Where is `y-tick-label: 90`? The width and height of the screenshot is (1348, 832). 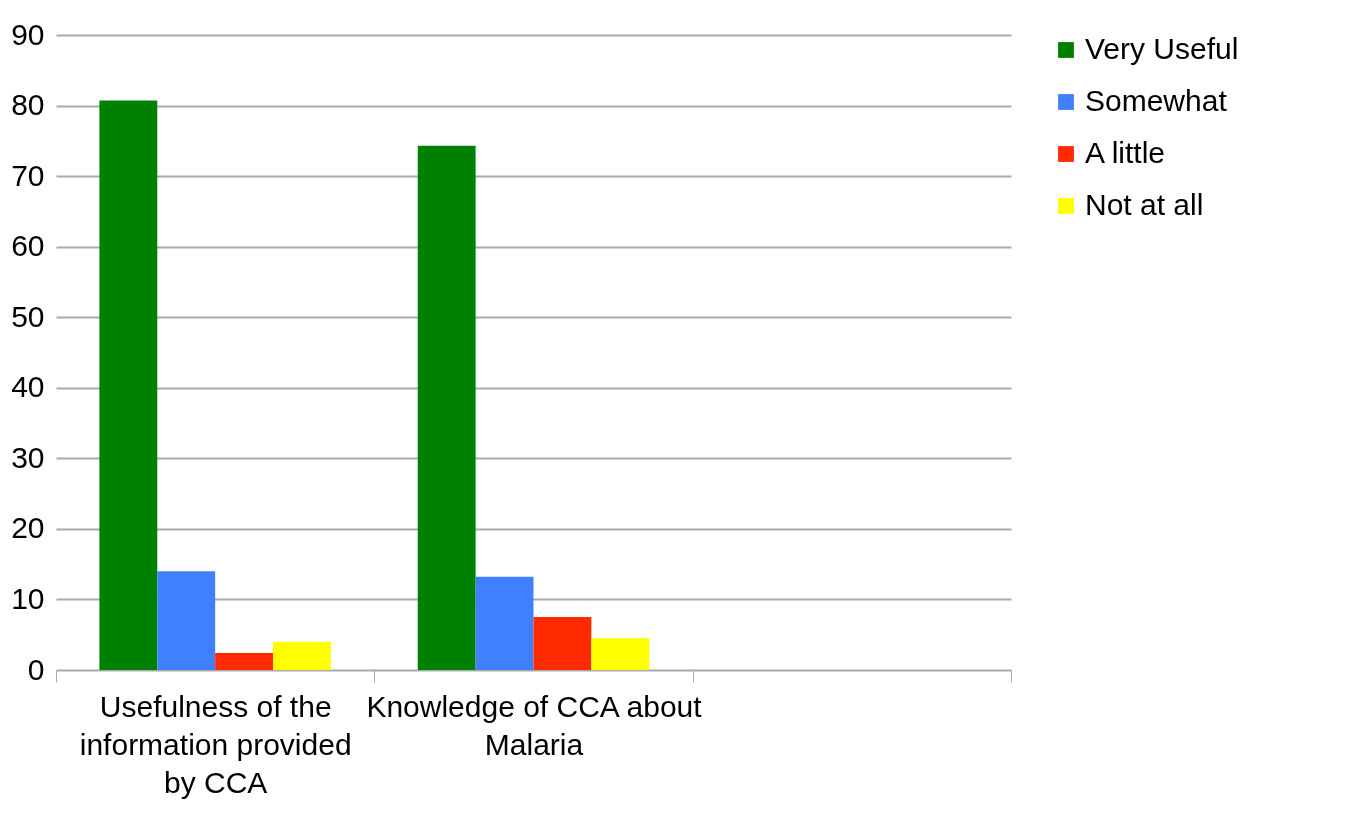 y-tick-label: 90 is located at coordinates (28, 34).